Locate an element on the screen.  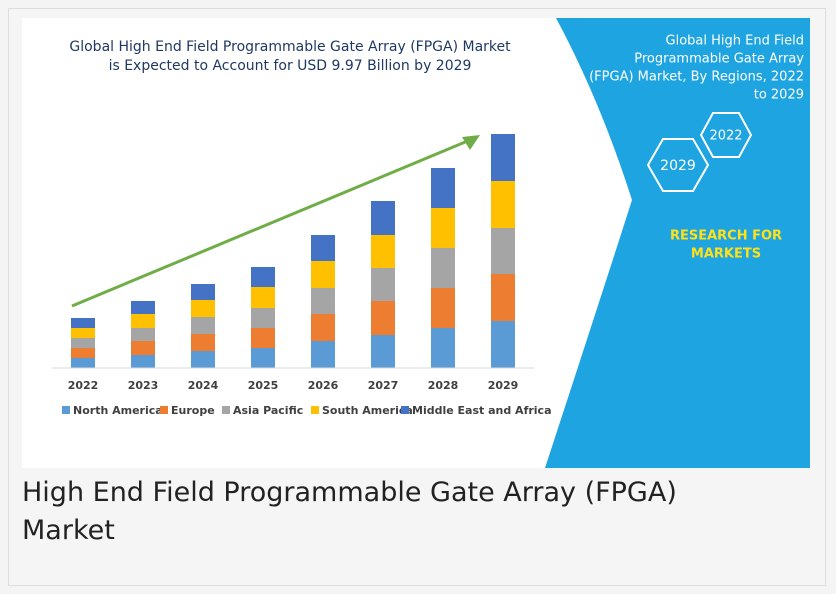
brand: MARKETS is located at coordinates (726, 254).